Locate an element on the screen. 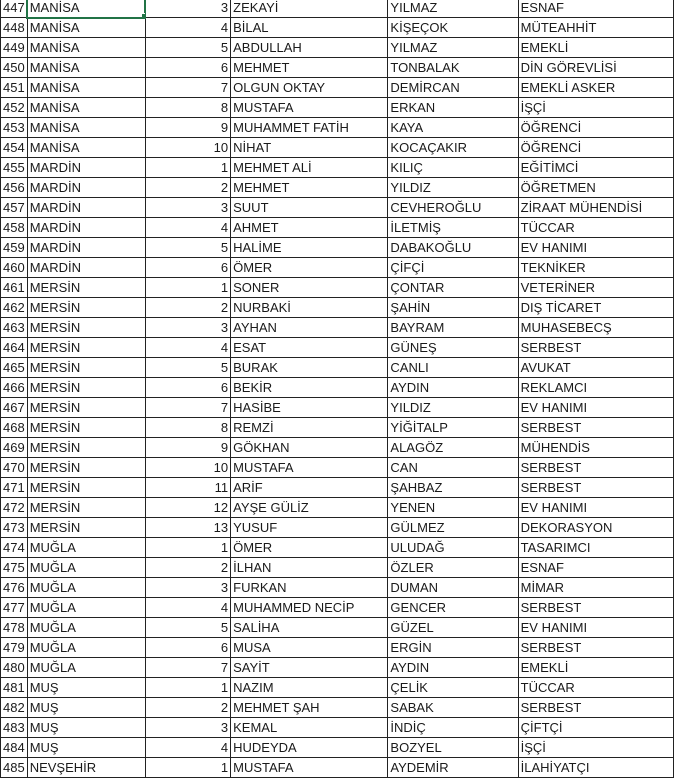 The width and height of the screenshot is (674, 780). cell-surname: GÜZEL is located at coordinates (453, 627).